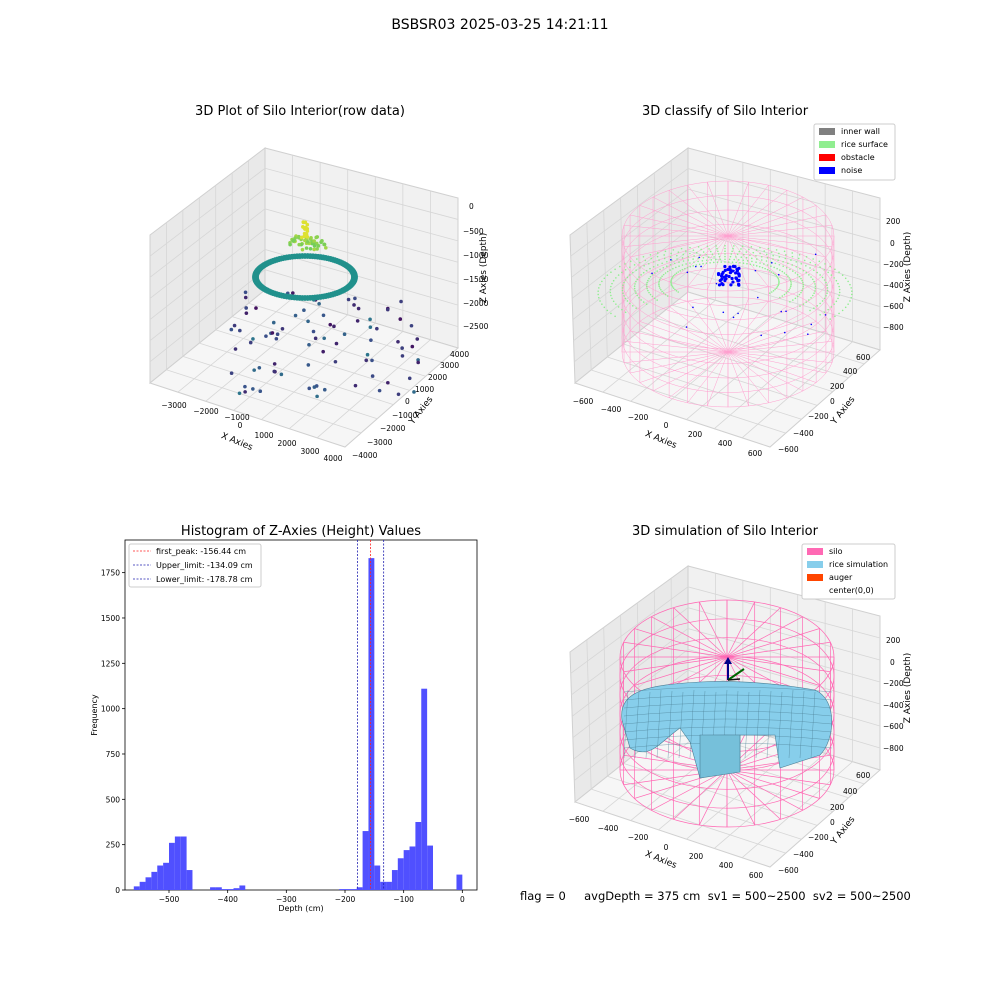 This screenshot has width=1000, height=1000. Describe the element at coordinates (201, 551) in the screenshot. I see `legend-label: first_peak: -156.44 cm` at that location.